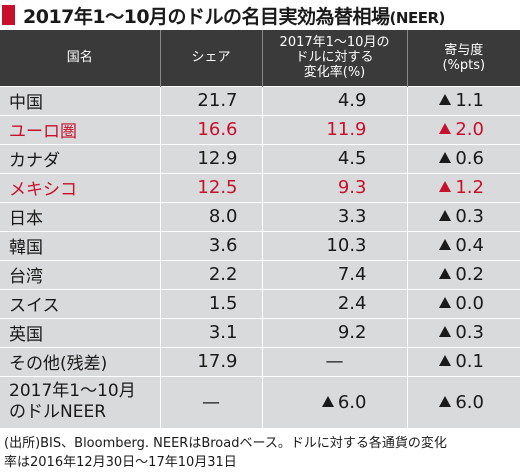 This screenshot has height=476, width=520. I want to click on total-label-line1: 2017年1〜10月, so click(72, 391).